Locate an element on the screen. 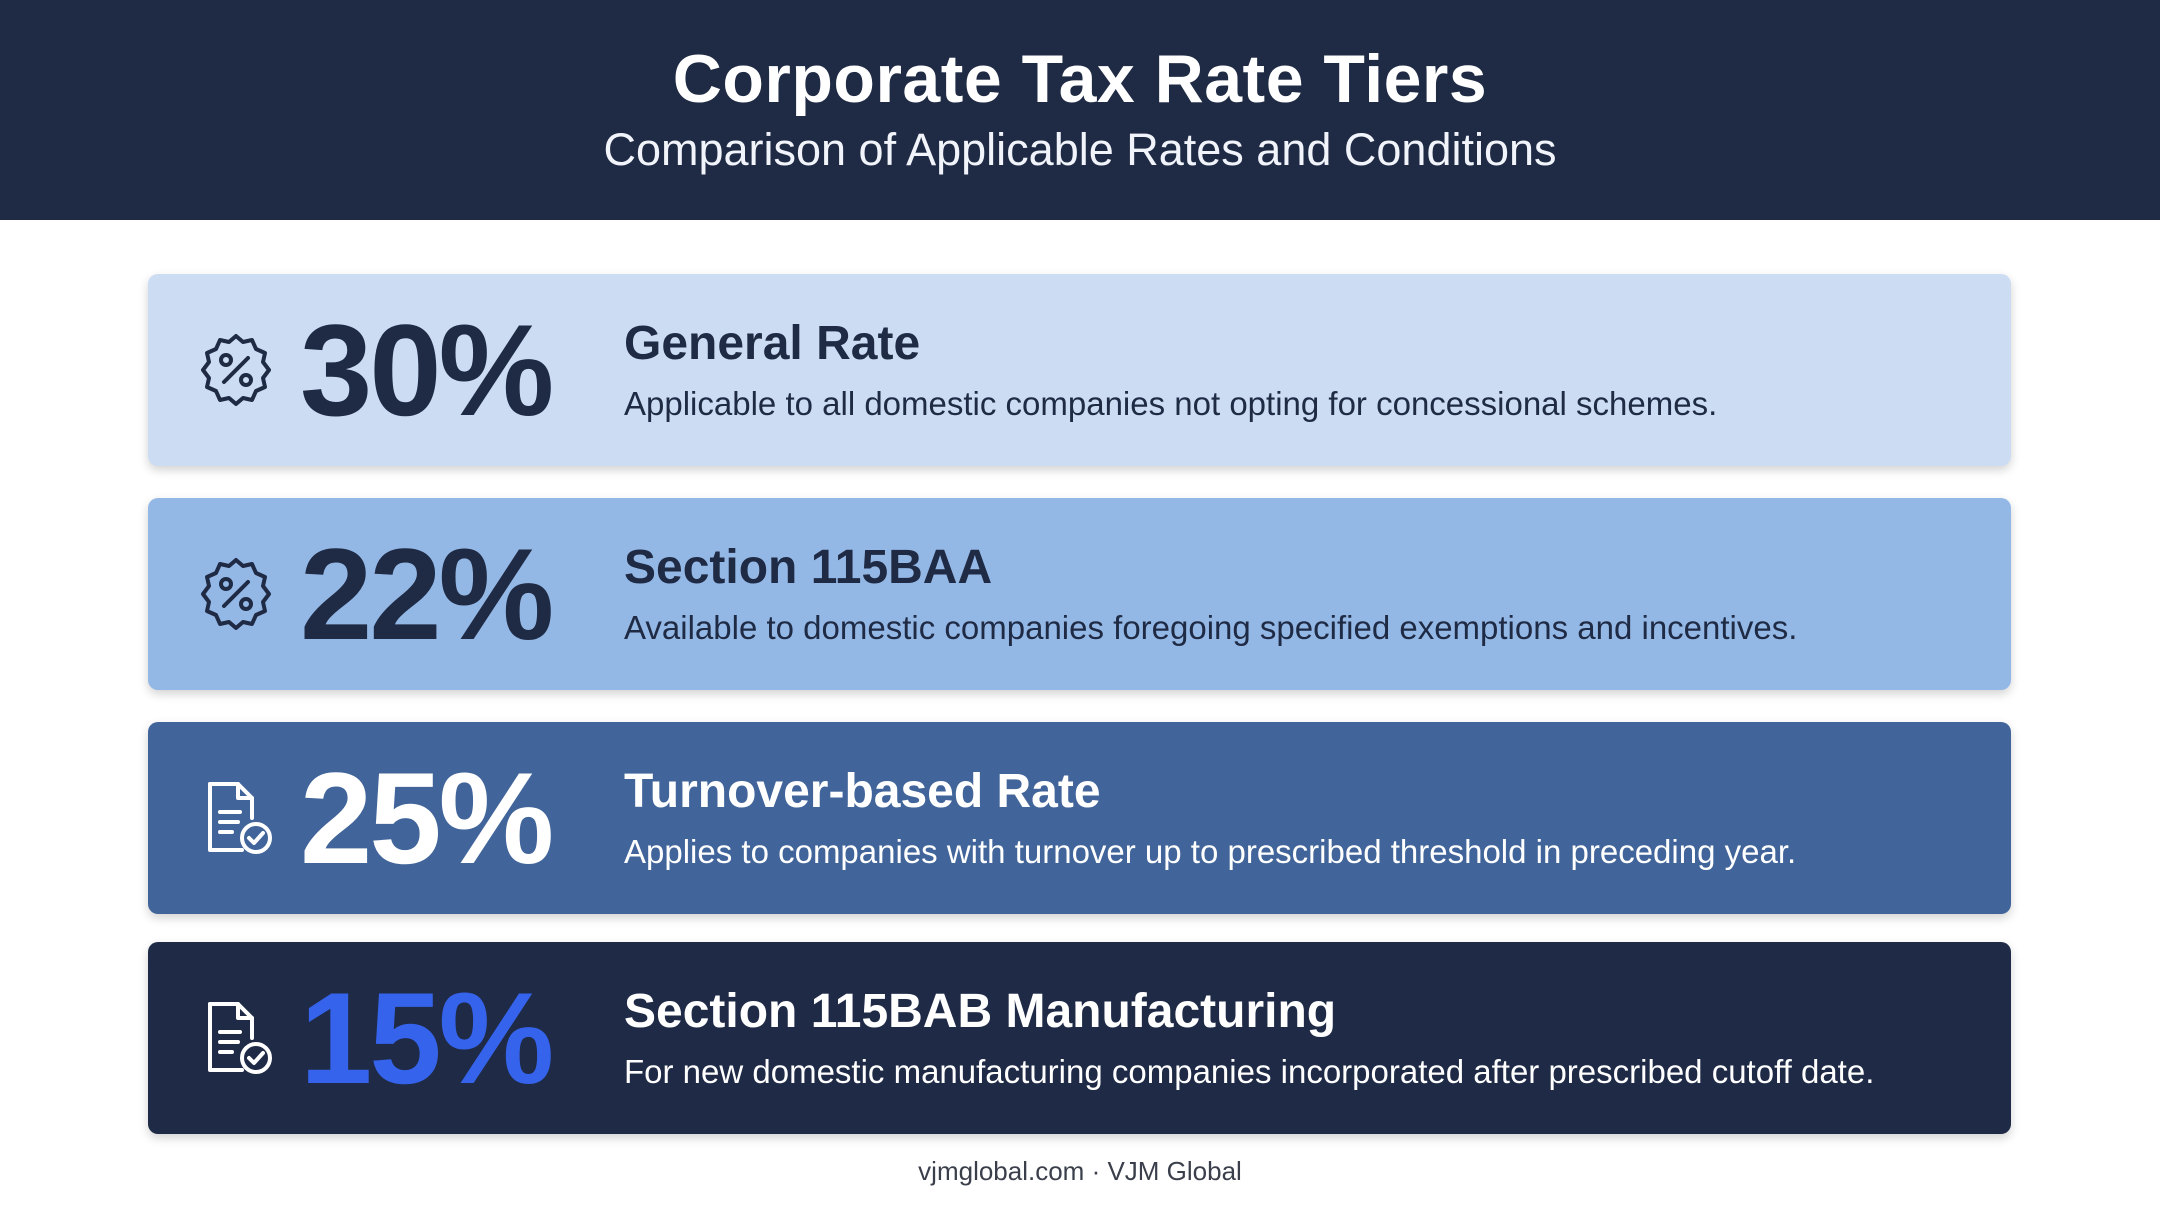  tier-name: Turnover-based Rate is located at coordinates (862, 791).